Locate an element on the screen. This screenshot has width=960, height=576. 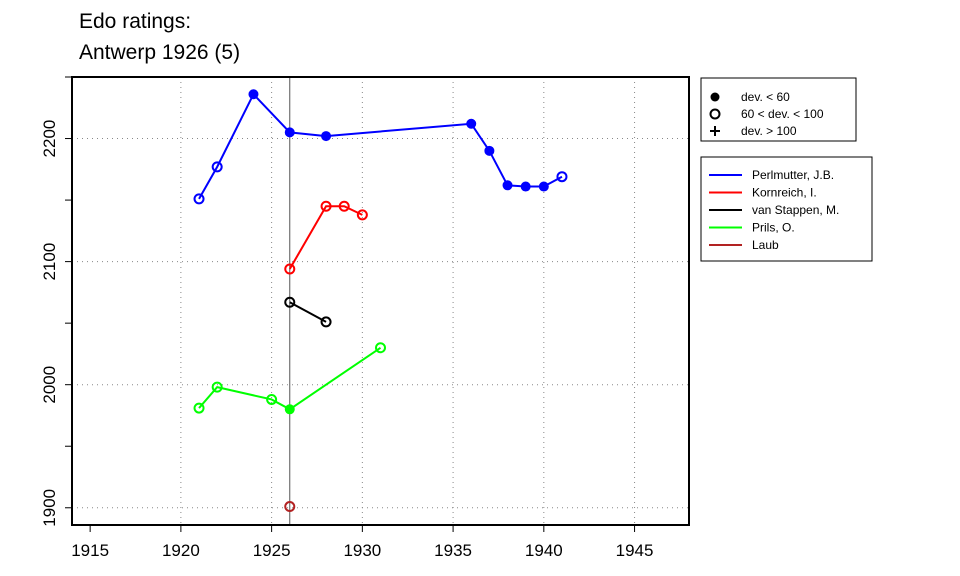
chart-subtitle: Antwerp 1926 (5) is located at coordinates (160, 52).